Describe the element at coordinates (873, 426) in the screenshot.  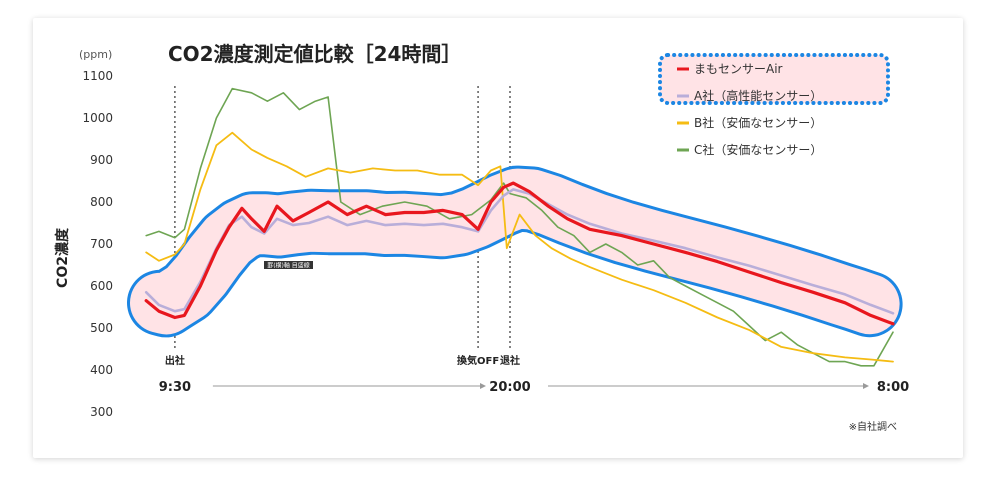
I see `source-note: ※自社調べ` at that location.